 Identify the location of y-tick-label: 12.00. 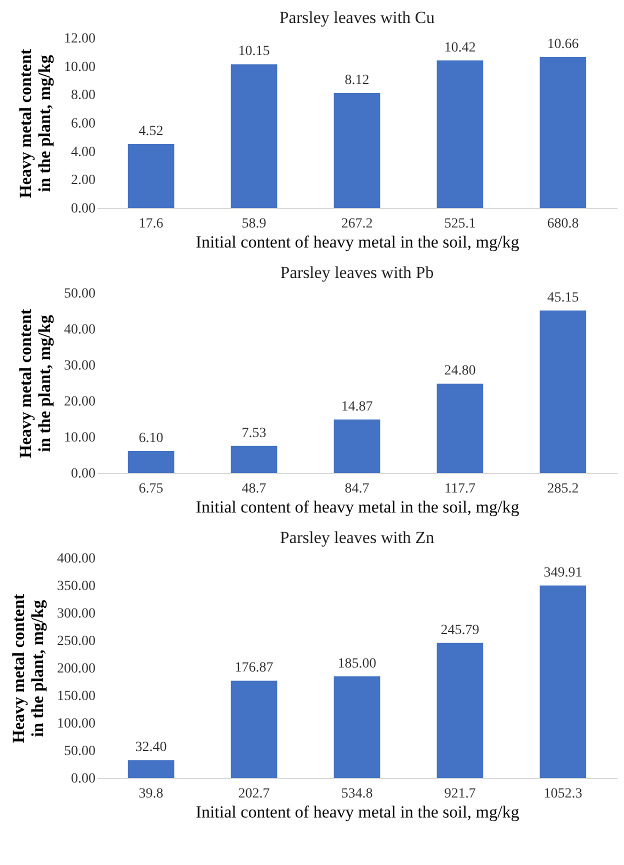
(80, 39).